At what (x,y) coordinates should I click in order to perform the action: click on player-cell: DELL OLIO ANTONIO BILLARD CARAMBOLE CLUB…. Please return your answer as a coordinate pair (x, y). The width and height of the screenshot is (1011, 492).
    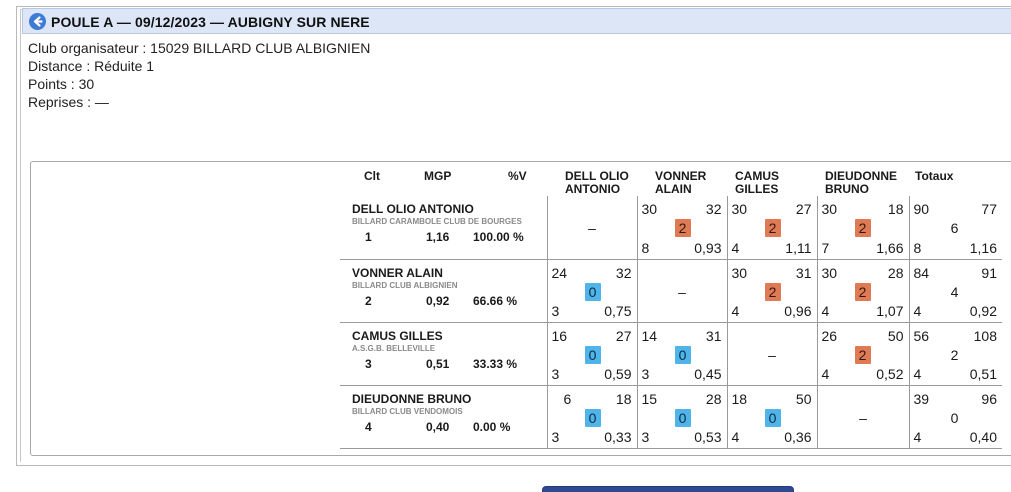
    Looking at the image, I should click on (443, 228).